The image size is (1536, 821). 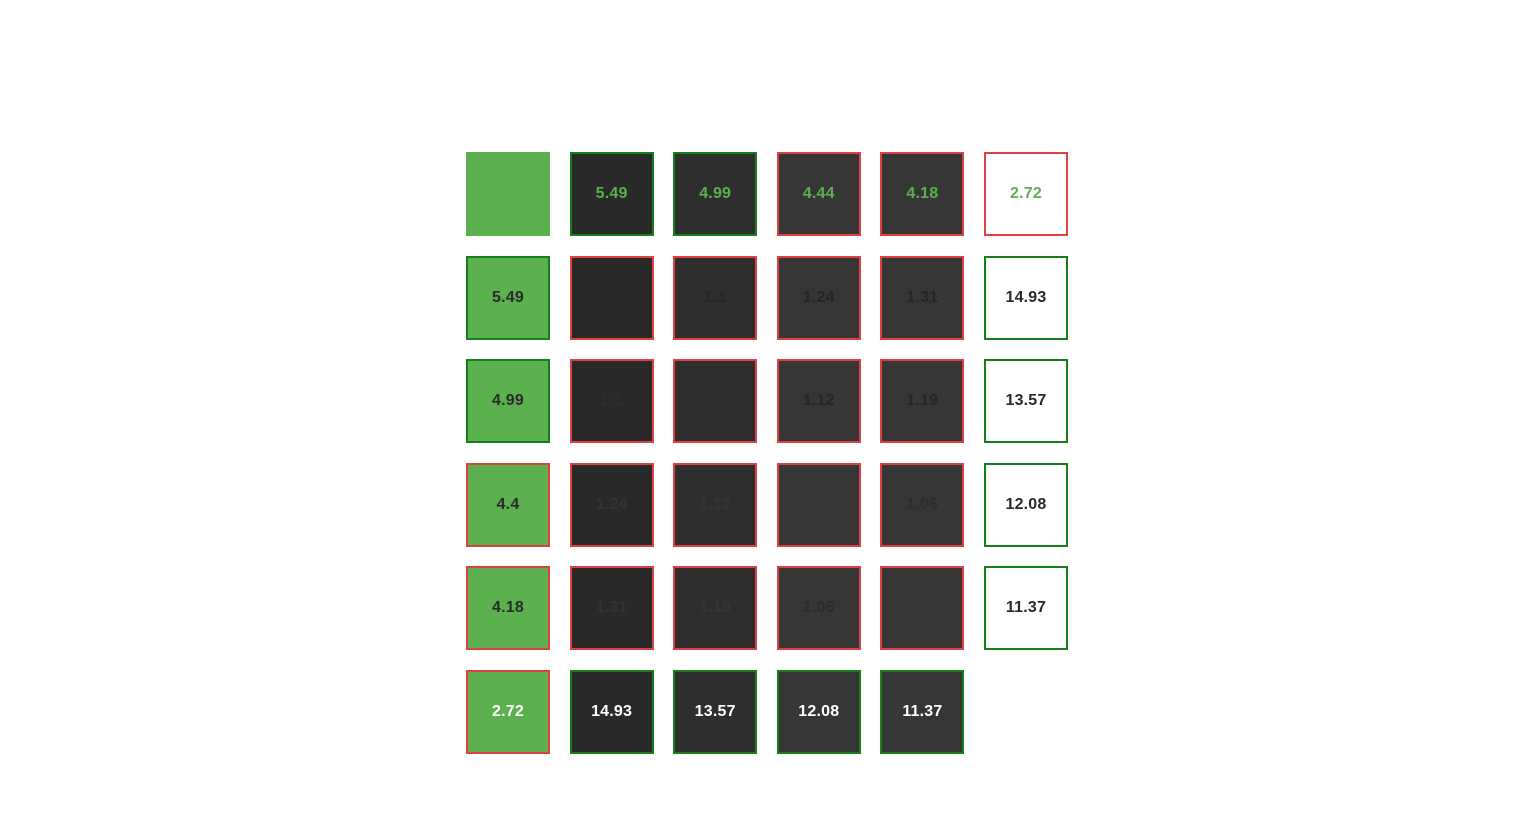 I want to click on board-cell-r3-c1: 1.24, so click(x=611, y=504).